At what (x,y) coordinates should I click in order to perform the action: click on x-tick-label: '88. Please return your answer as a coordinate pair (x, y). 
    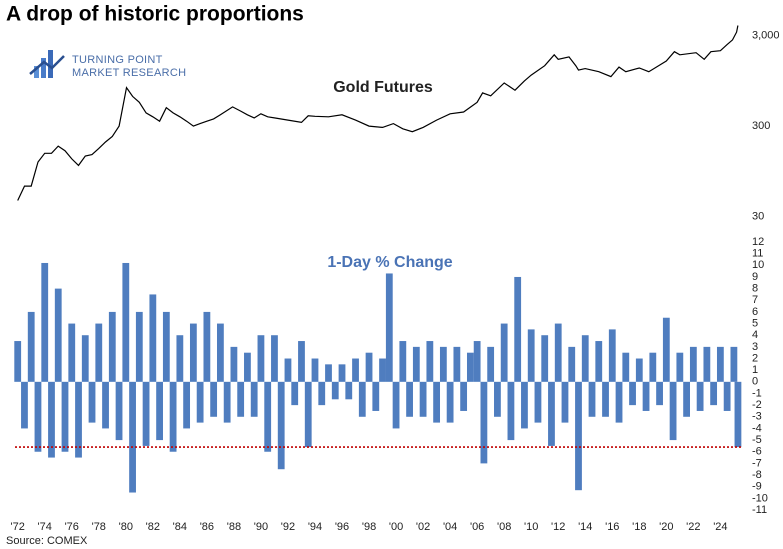
    Looking at the image, I should click on (234, 527).